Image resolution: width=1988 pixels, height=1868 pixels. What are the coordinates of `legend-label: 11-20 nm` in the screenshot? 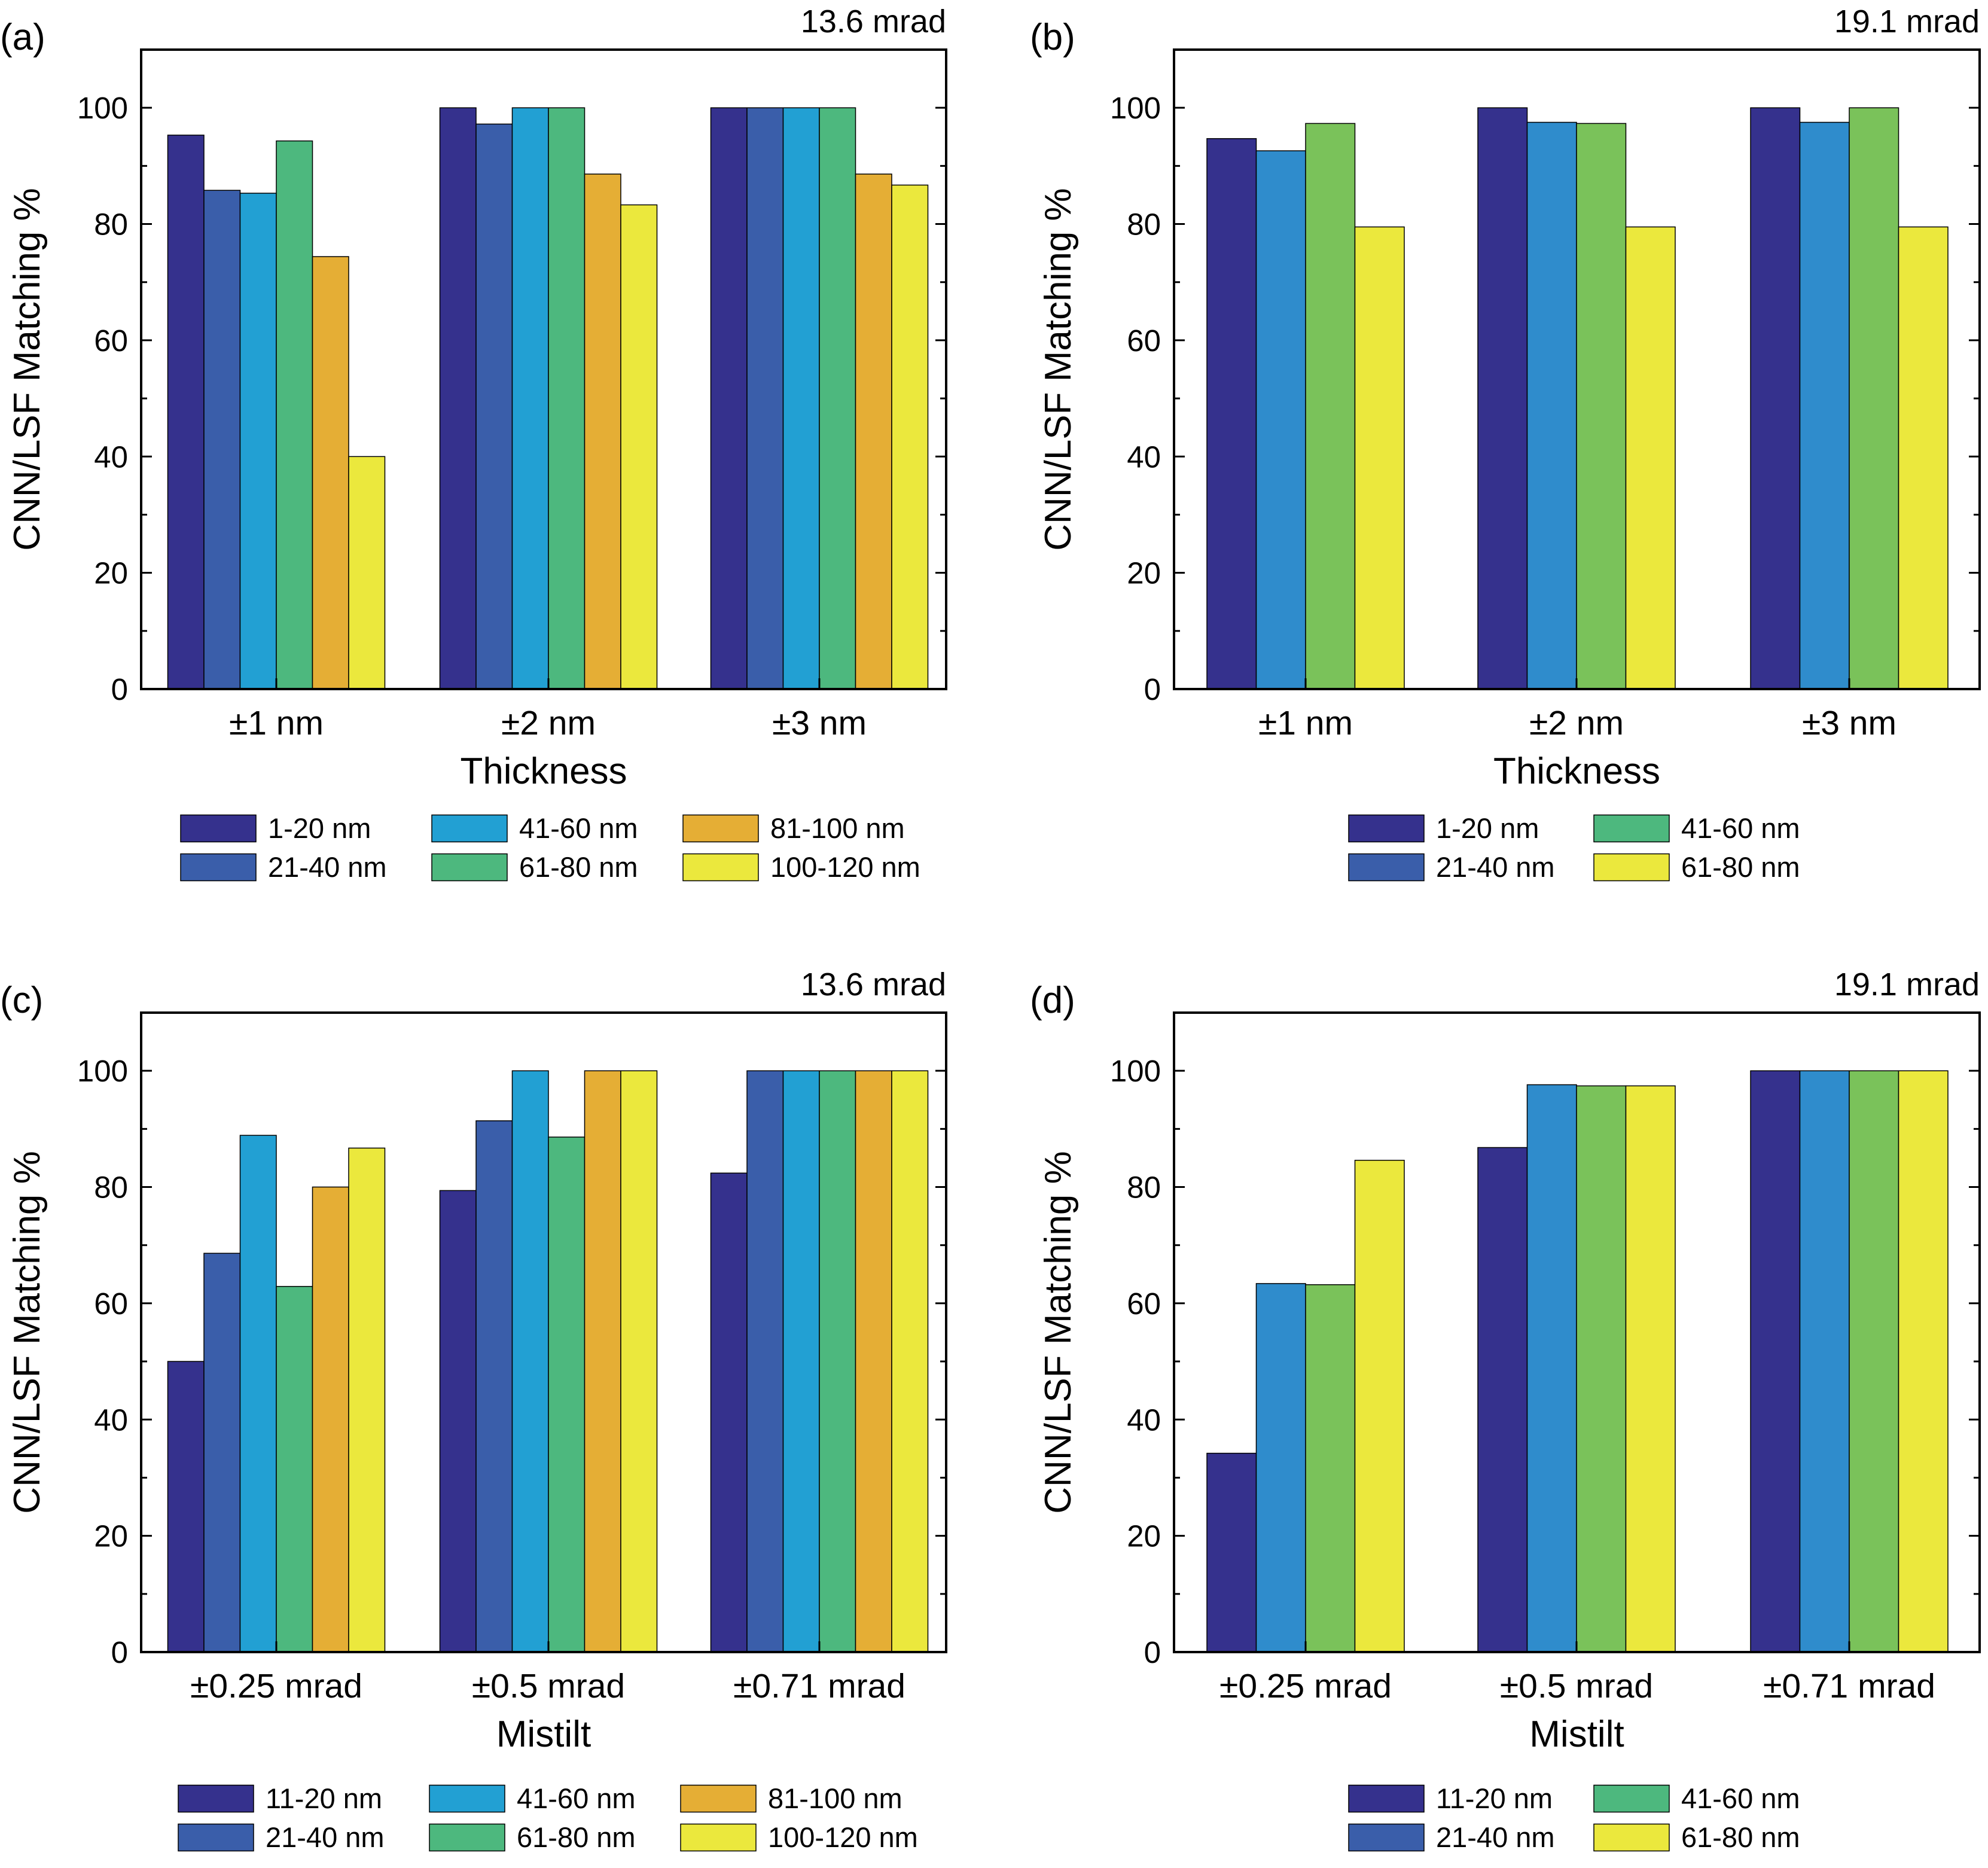 It's located at (1494, 1798).